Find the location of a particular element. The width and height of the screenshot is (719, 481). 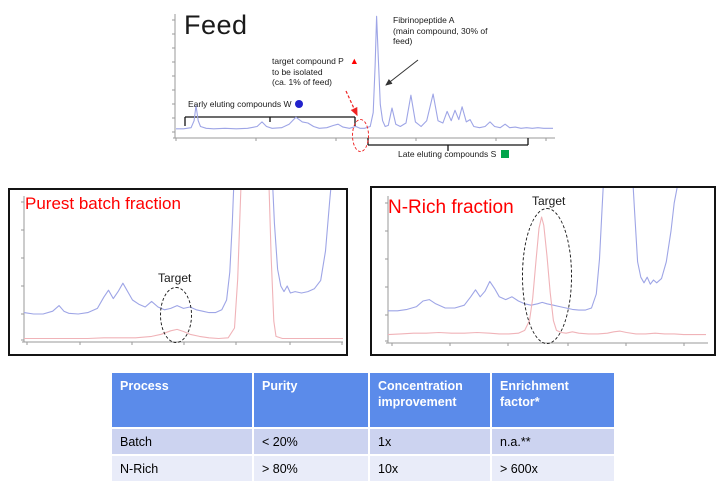

table-row-batch: Batch < 20% 1x n.a.** is located at coordinates (363, 441).